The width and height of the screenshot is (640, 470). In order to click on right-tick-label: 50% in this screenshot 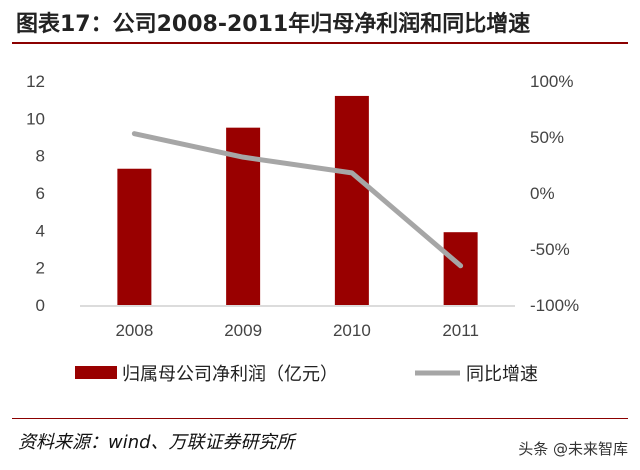, I will do `click(547, 137)`.